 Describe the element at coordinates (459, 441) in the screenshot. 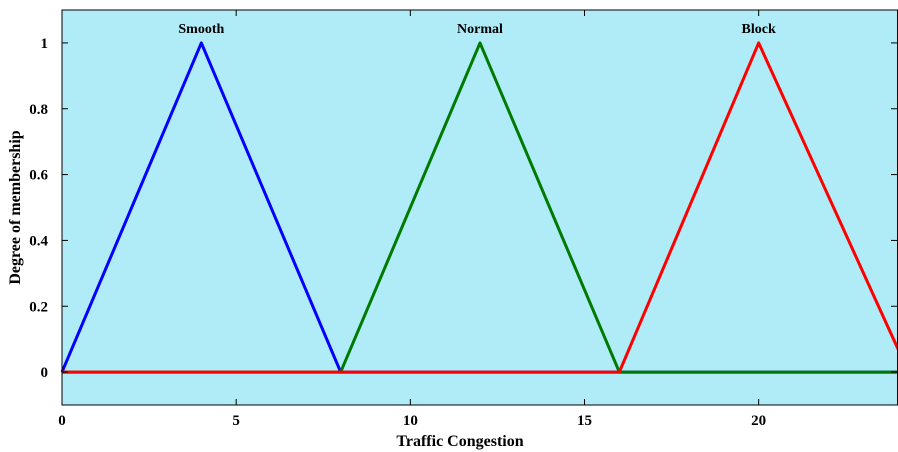

I see `x-axis-label: Traffic Congestion` at that location.